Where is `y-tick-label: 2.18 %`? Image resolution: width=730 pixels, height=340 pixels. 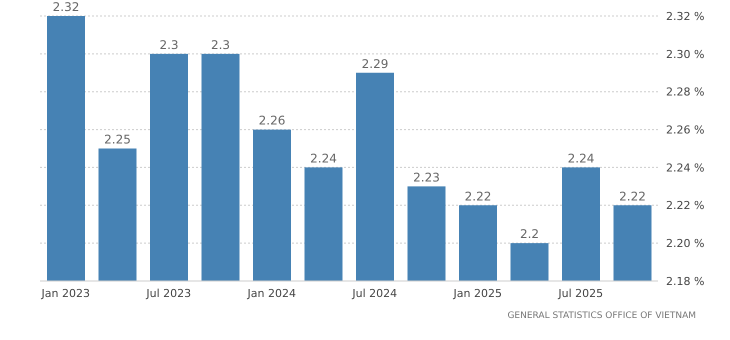
y-tick-label: 2.18 % is located at coordinates (685, 281).